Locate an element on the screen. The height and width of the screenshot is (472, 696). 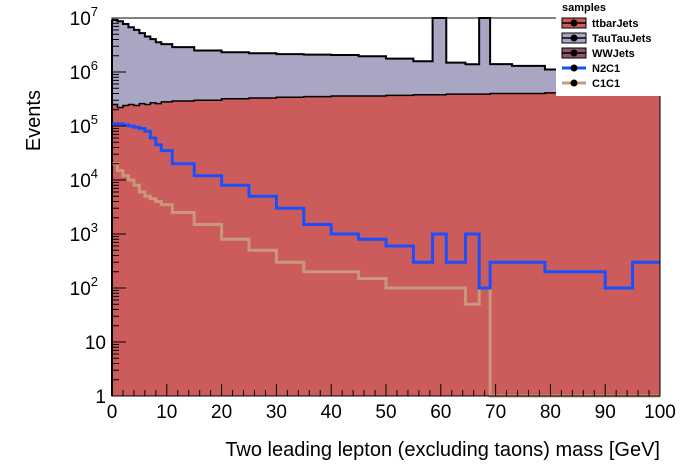
x-tick-label: 90 is located at coordinates (605, 412).